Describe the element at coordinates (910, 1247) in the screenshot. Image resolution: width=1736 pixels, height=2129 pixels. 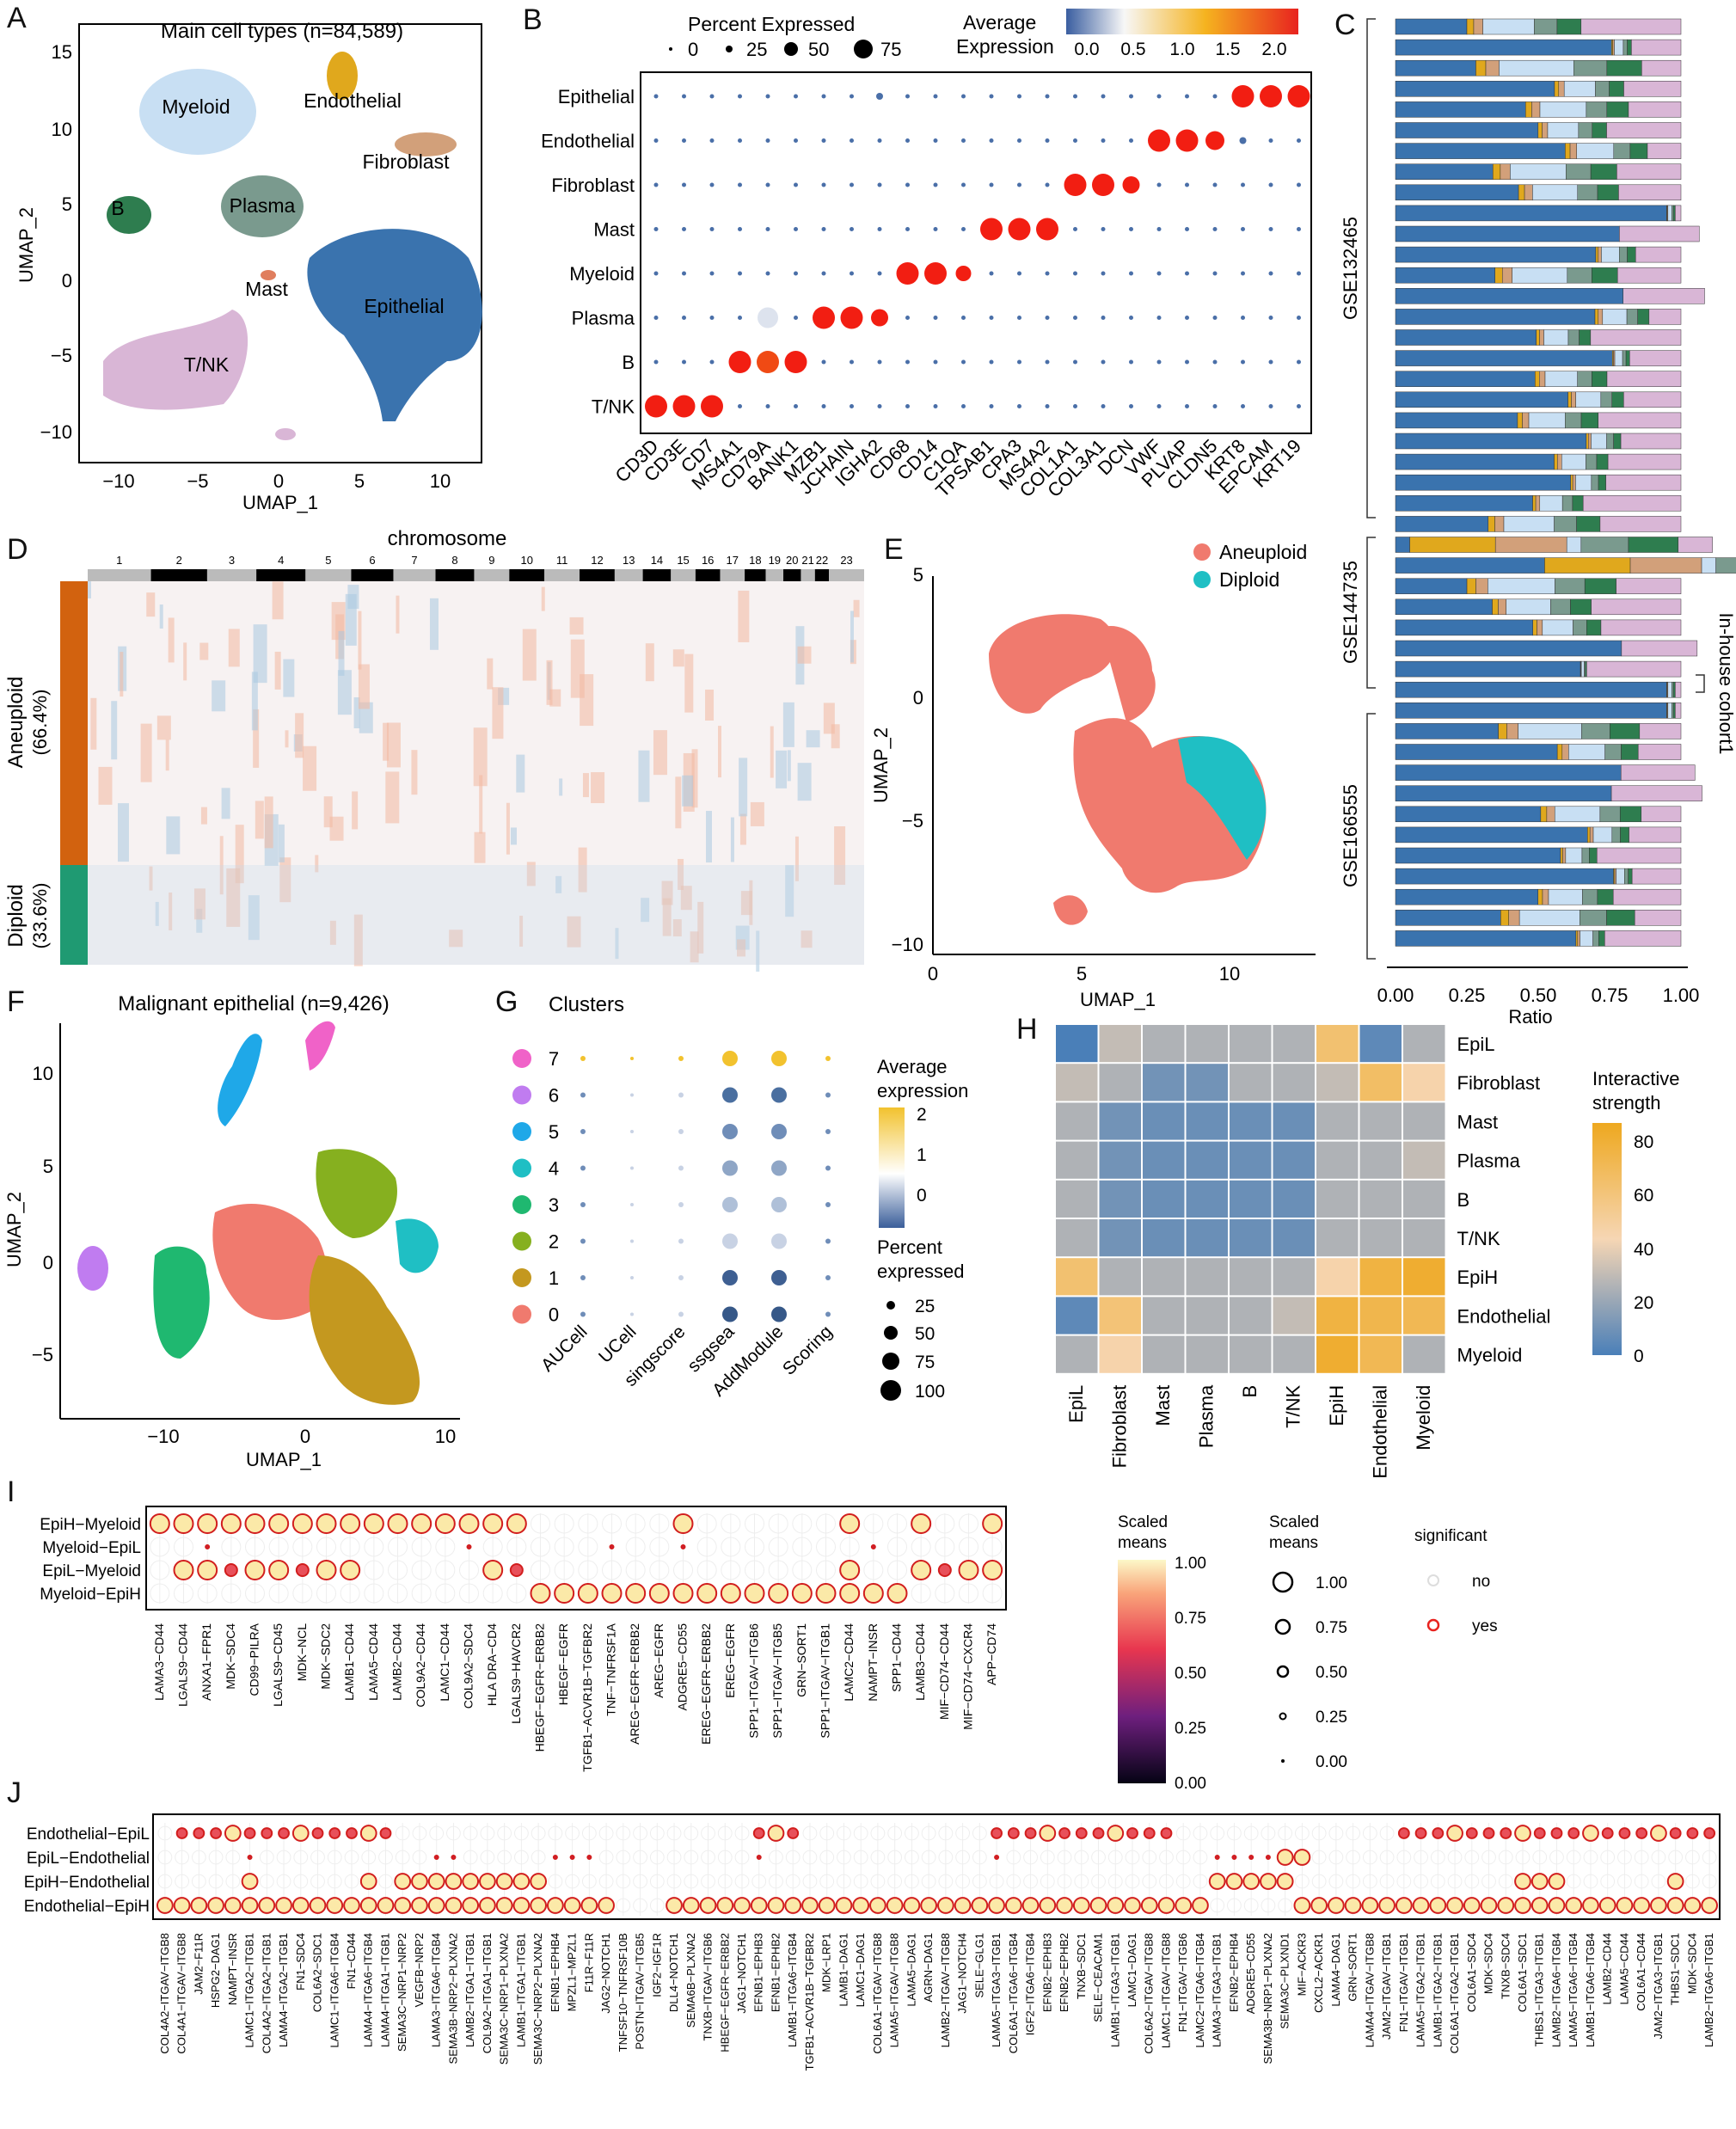
I see `svg-text: Percent` at that location.